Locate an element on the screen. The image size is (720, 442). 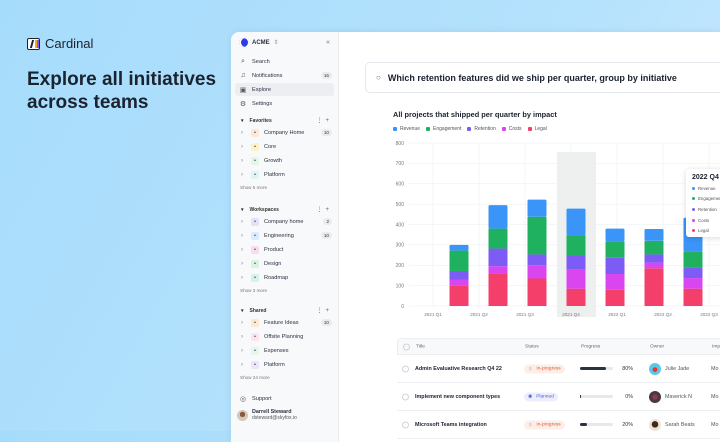
sidebar-item-search: ⌕ Search is located at coordinates (286, 61).